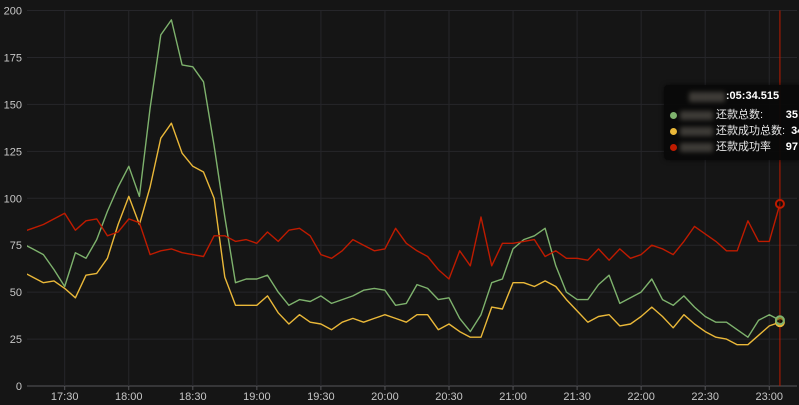  Describe the element at coordinates (449, 397) in the screenshot. I see `x-axis-label: 20:30` at that location.